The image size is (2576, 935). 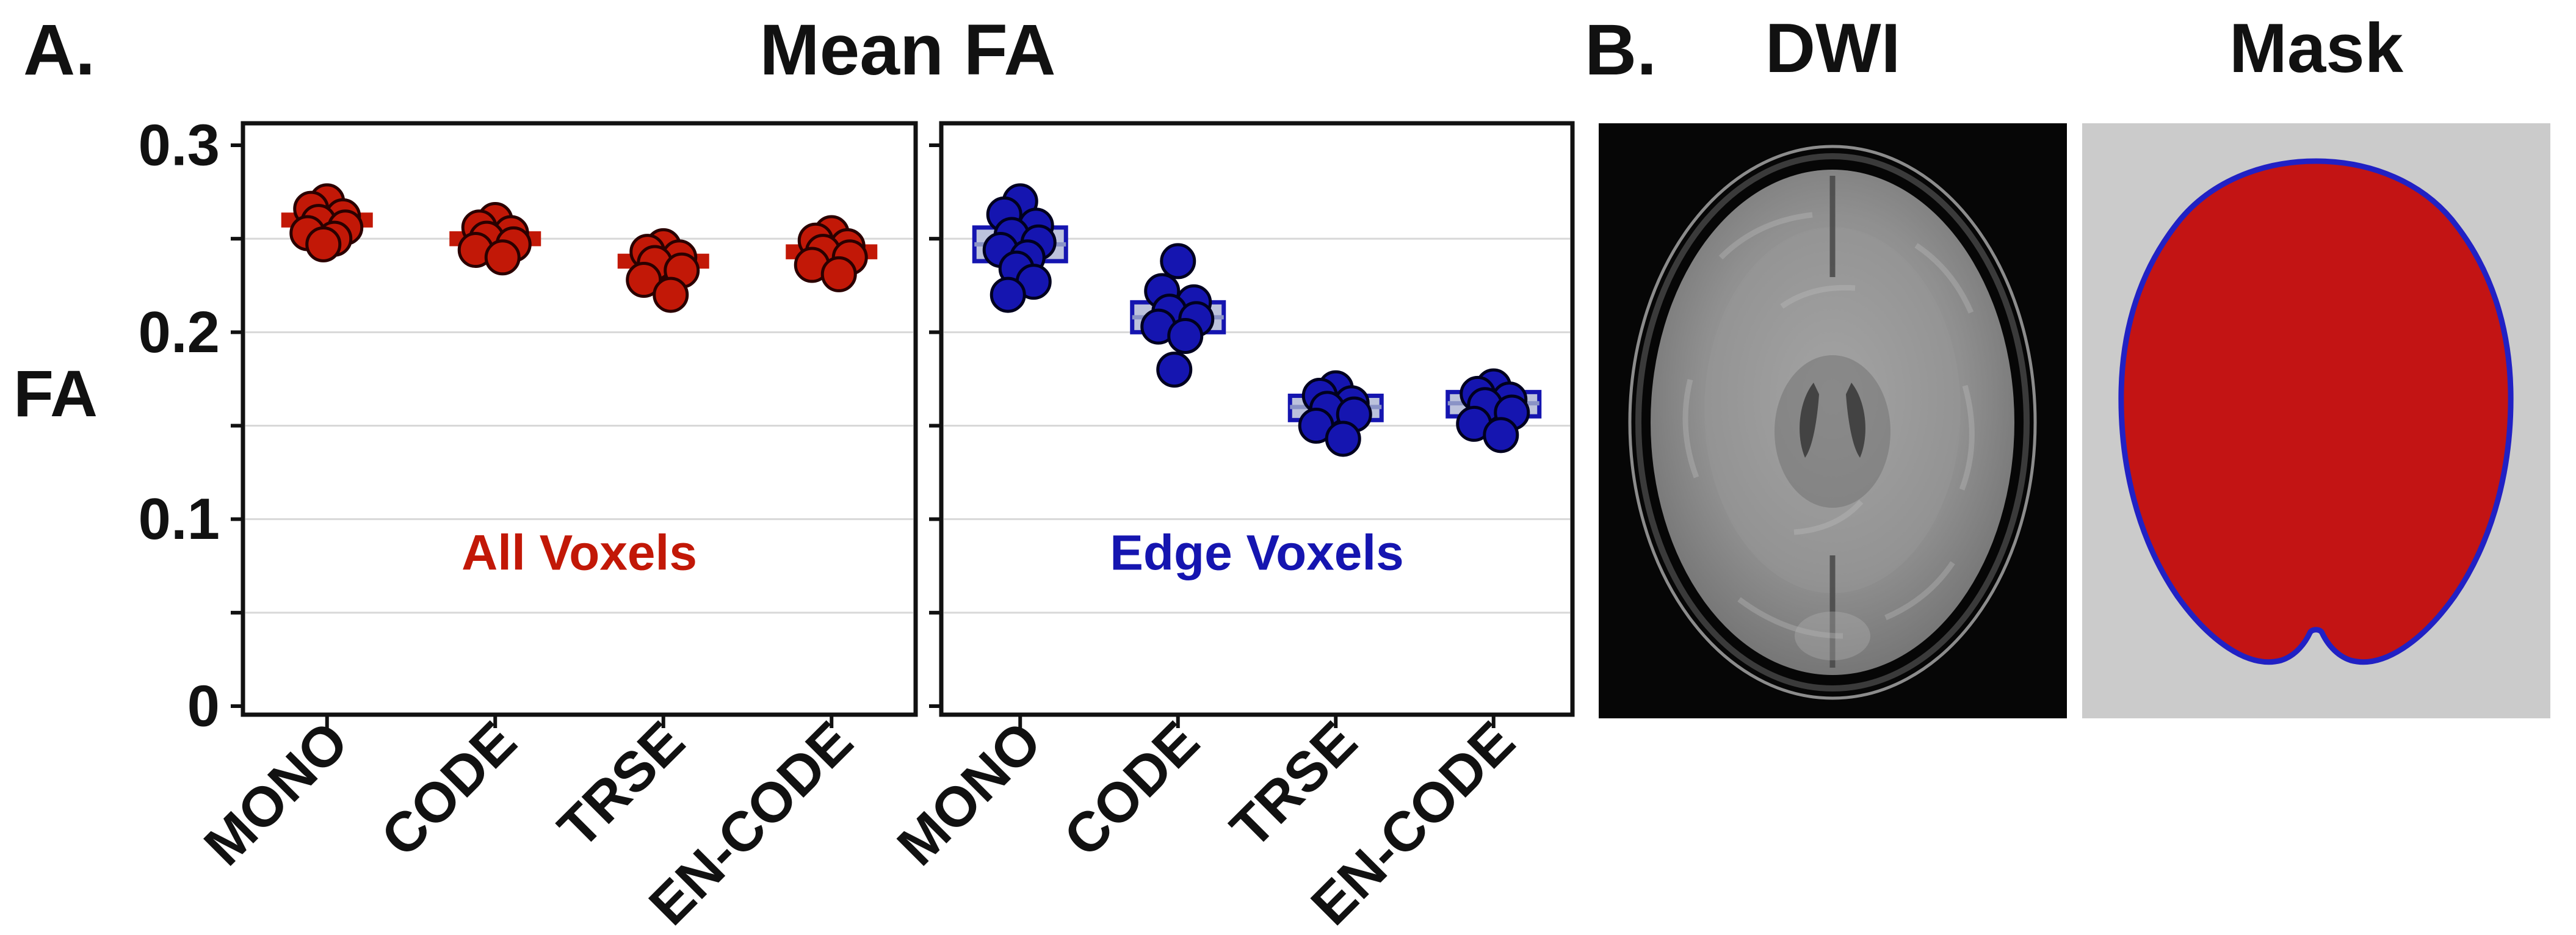 What do you see at coordinates (970, 794) in the screenshot?
I see `x-category-label: MONO` at bounding box center [970, 794].